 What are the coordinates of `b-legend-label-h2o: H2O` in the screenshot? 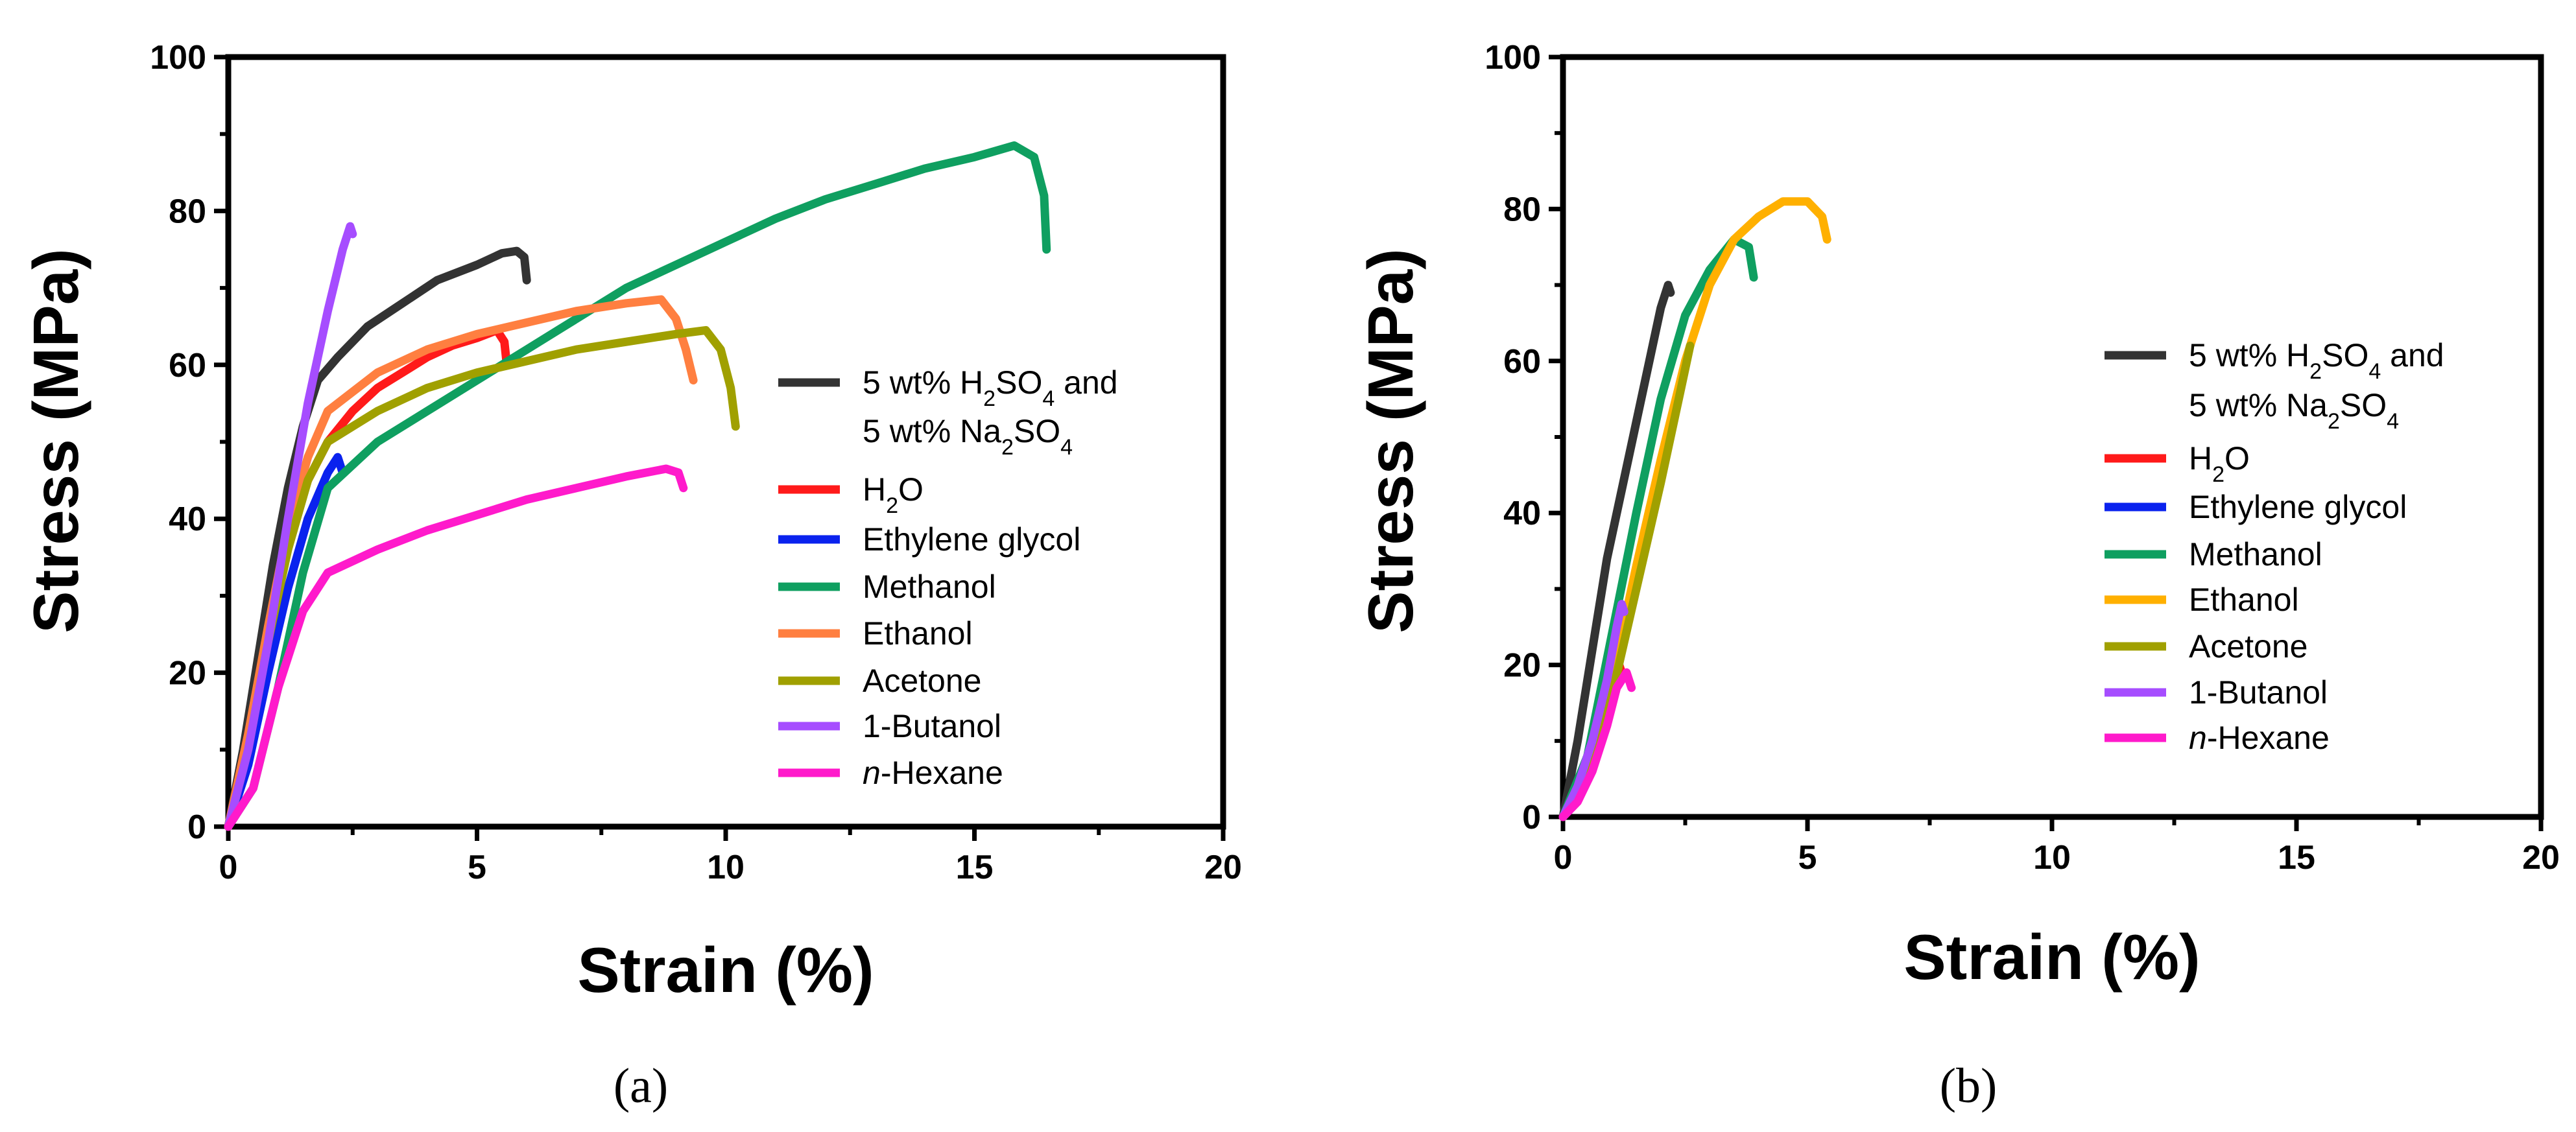 It's located at (2219, 464).